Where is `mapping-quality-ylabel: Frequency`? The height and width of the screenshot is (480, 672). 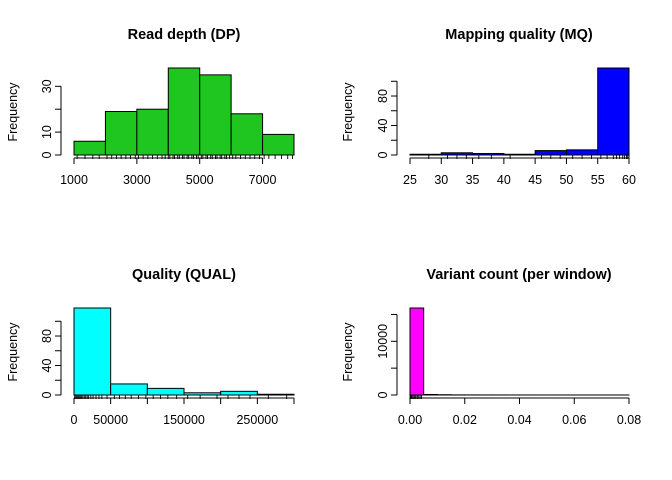
mapping-quality-ylabel: Frequency is located at coordinates (348, 112).